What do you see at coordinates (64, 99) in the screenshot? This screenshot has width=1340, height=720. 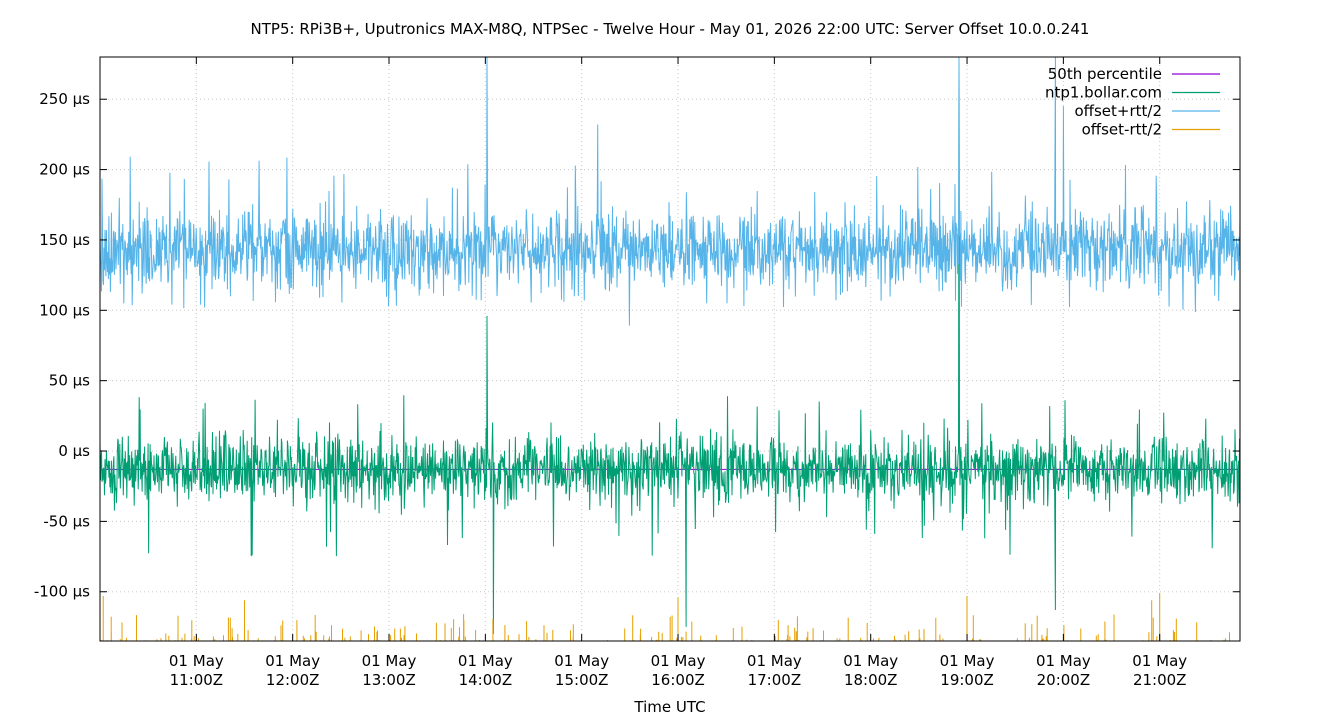 I see `y-tick-label: 250 µs` at bounding box center [64, 99].